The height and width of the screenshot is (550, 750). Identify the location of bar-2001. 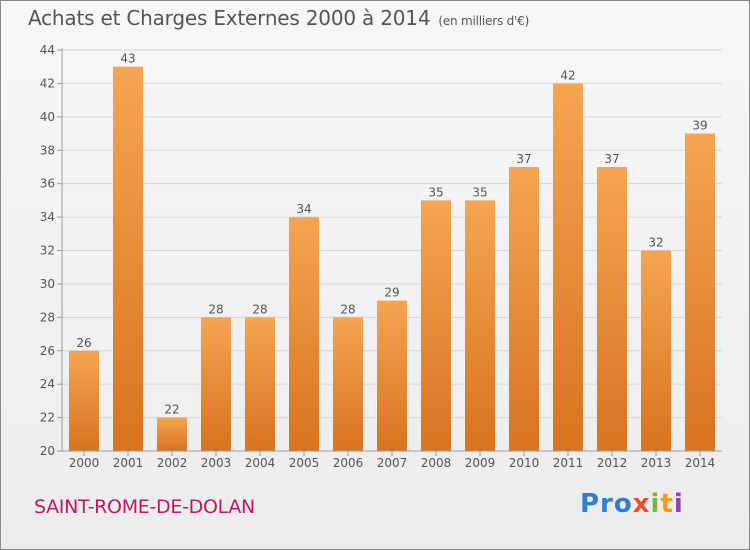
(128, 258).